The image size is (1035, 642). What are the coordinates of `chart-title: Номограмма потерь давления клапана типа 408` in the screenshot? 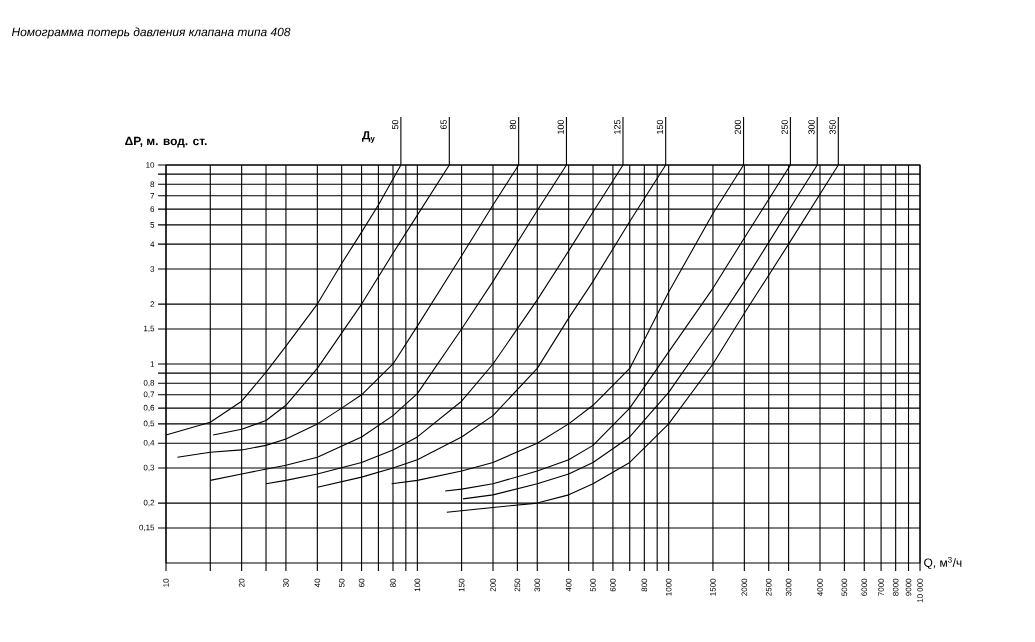 It's located at (151, 33).